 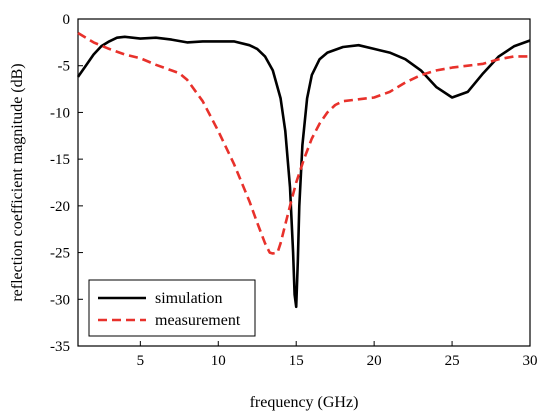 What do you see at coordinates (452, 361) in the screenshot?
I see `x-tick-label: 25` at bounding box center [452, 361].